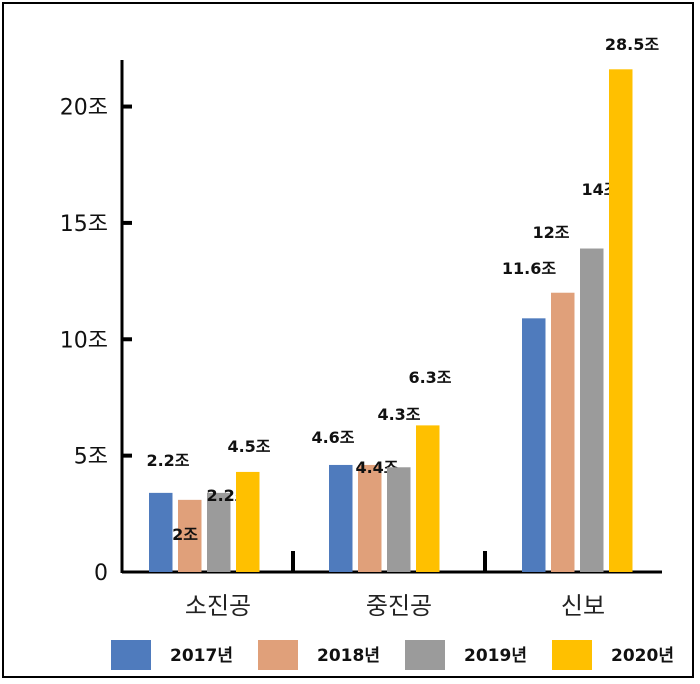 The image size is (700, 684). What do you see at coordinates (201, 656) in the screenshot?
I see `legend-label-0: 2017년` at bounding box center [201, 656].